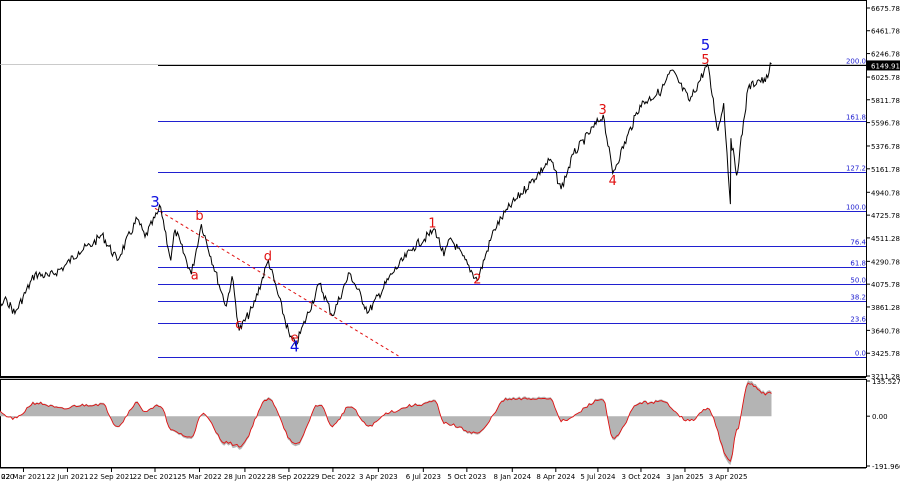  I want to click on x-tick-label: 29 Dec 2022, so click(333, 477).